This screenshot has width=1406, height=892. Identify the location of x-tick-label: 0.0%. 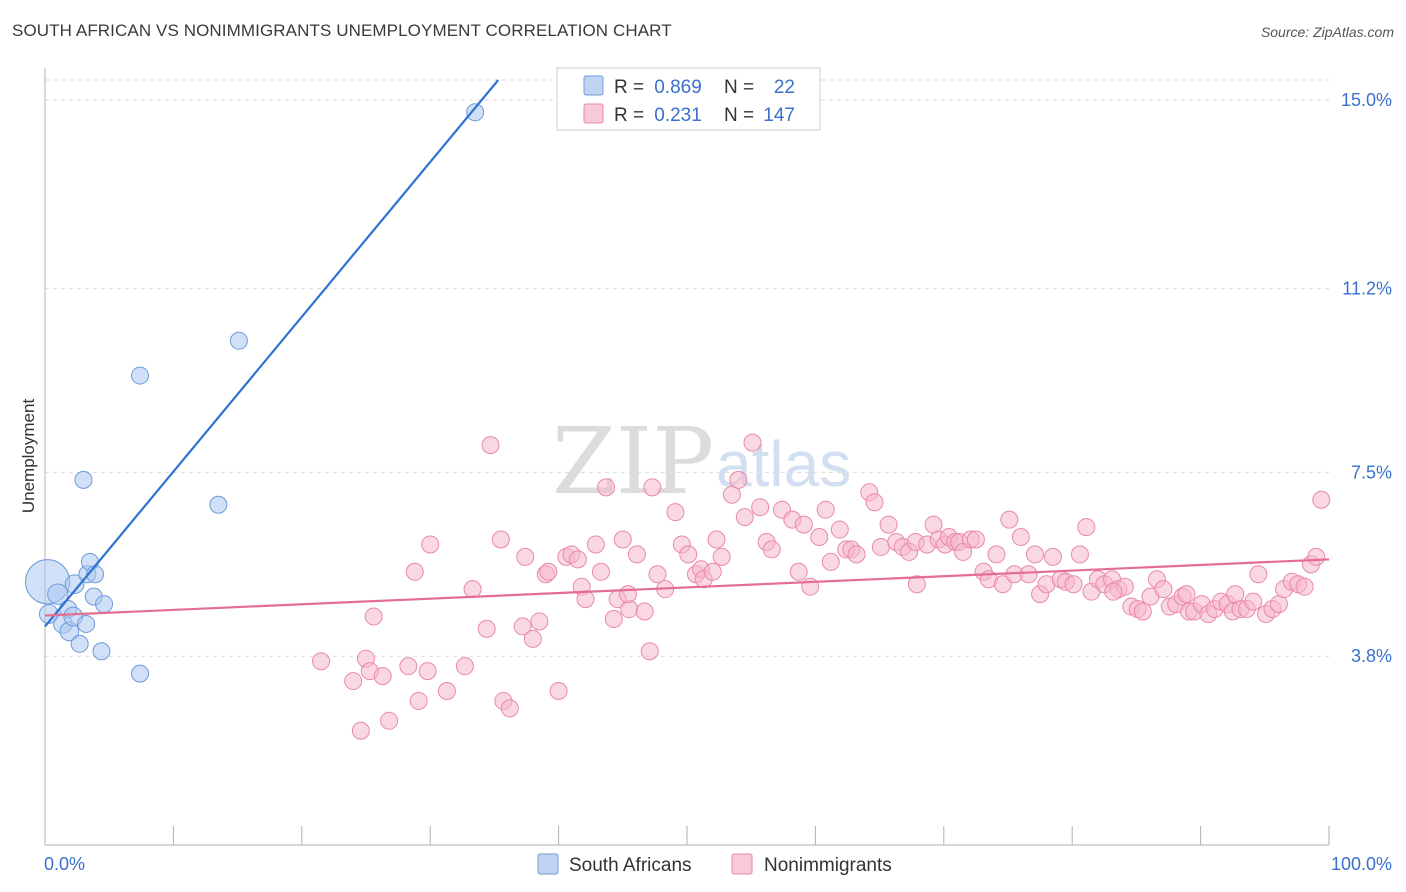
(64, 864).